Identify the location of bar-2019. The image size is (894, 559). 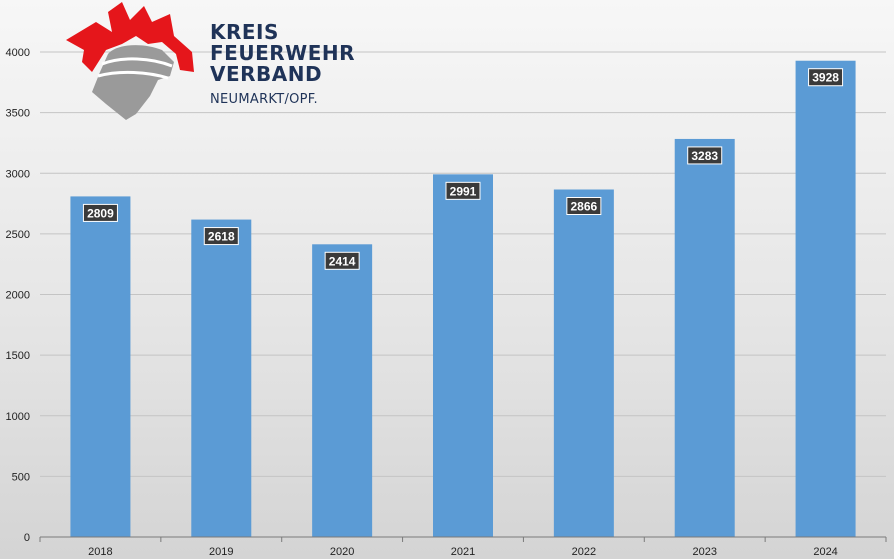
(221, 378).